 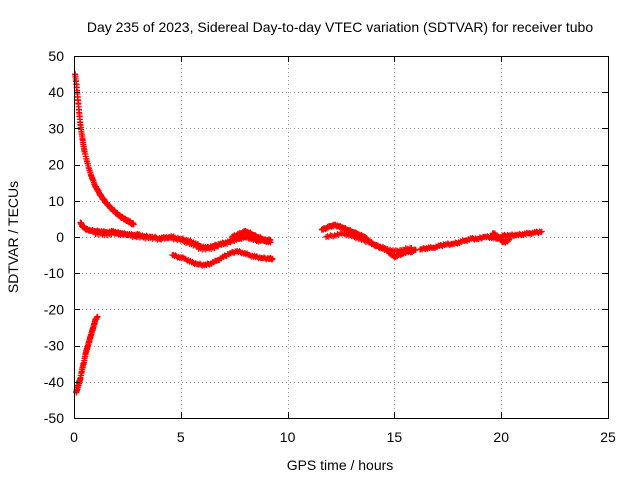 What do you see at coordinates (56, 128) in the screenshot?
I see `y-tick-label: 30` at bounding box center [56, 128].